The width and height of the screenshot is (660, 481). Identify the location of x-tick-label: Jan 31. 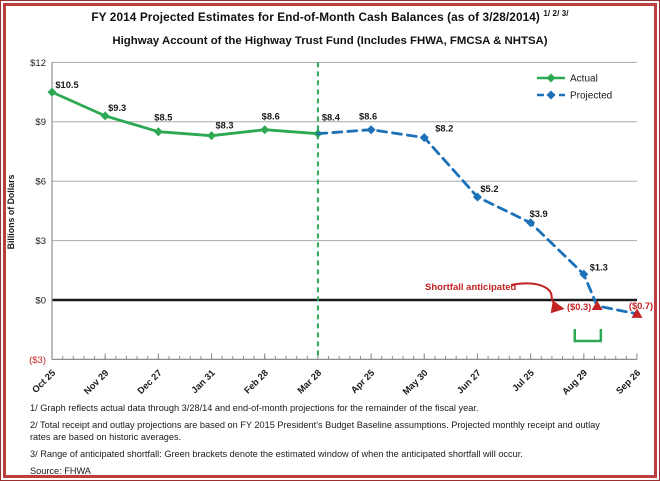
(203, 382).